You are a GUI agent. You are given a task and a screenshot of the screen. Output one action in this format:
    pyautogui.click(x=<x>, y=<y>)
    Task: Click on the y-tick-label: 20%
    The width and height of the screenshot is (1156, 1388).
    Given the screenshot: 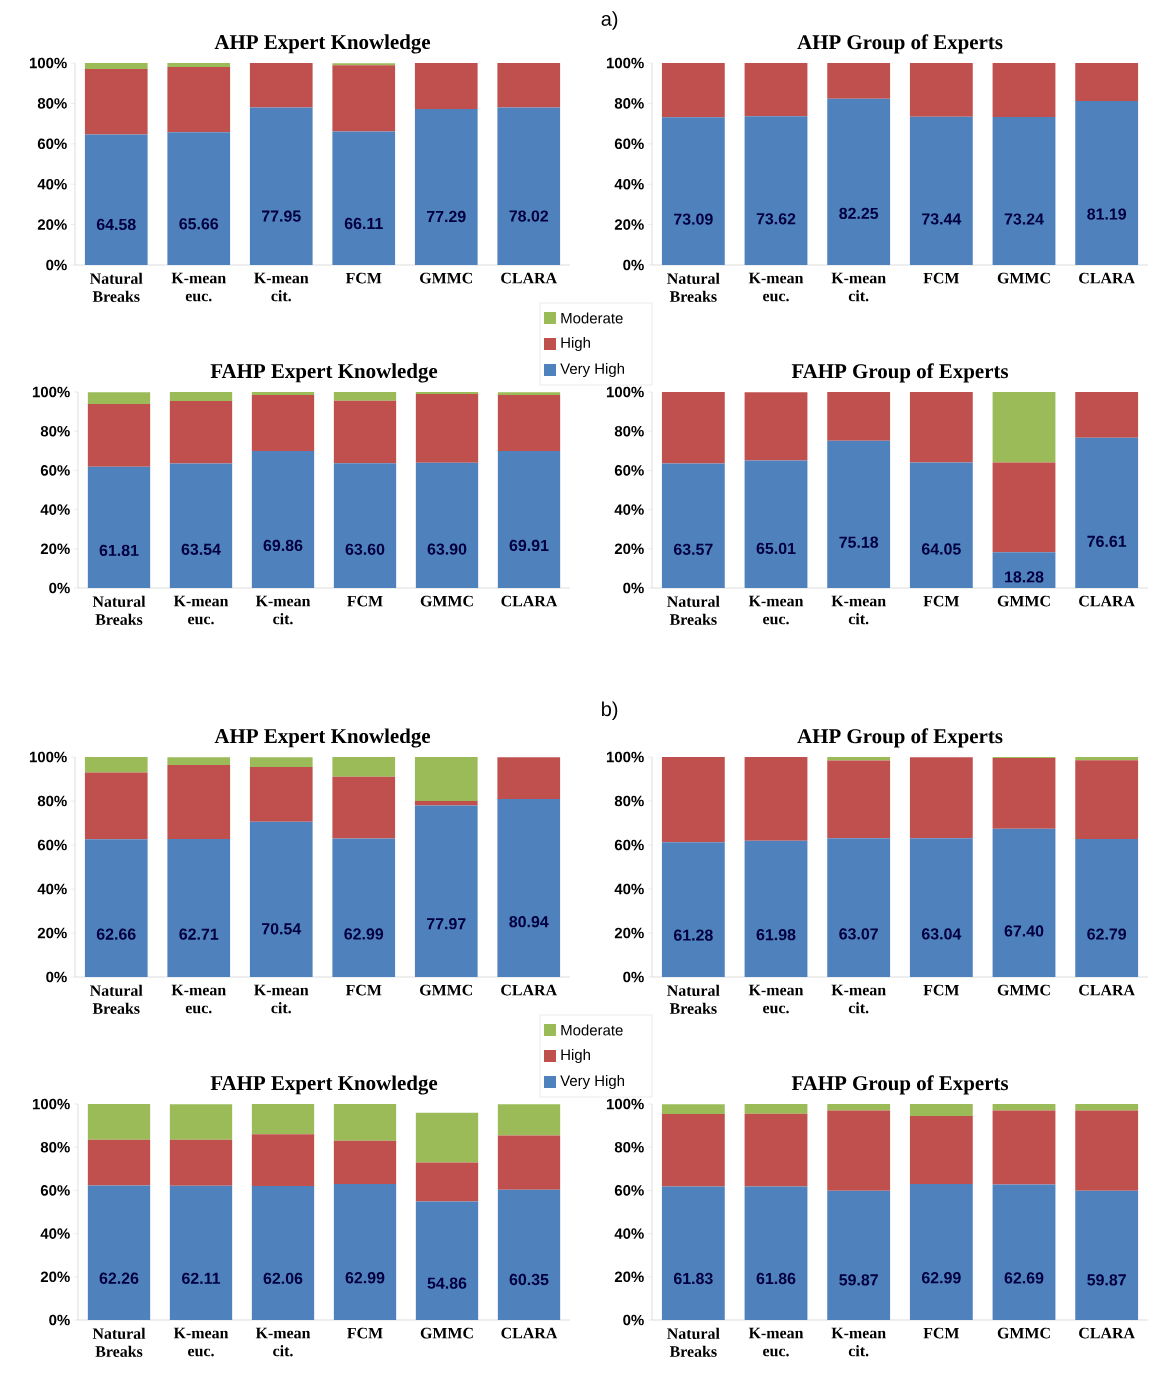 What is the action you would take?
    pyautogui.click(x=629, y=933)
    